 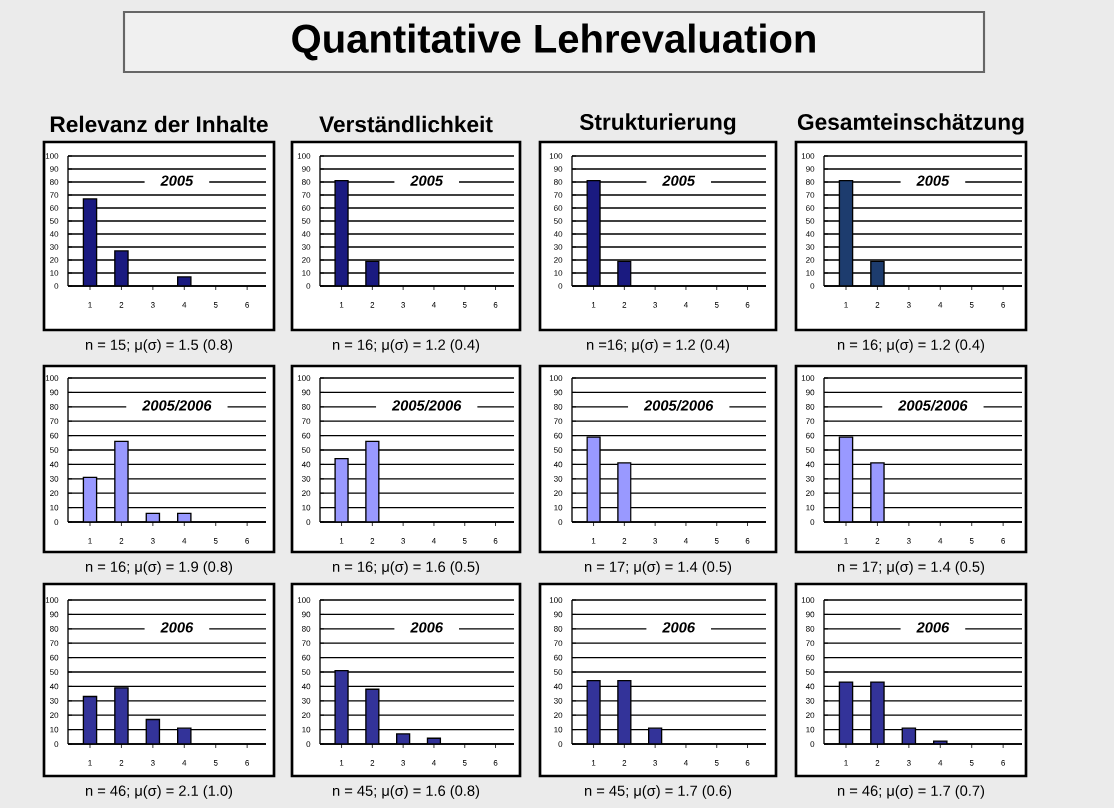 What do you see at coordinates (910, 124) in the screenshot?
I see `chart-title: Gesamteinschätzung` at bounding box center [910, 124].